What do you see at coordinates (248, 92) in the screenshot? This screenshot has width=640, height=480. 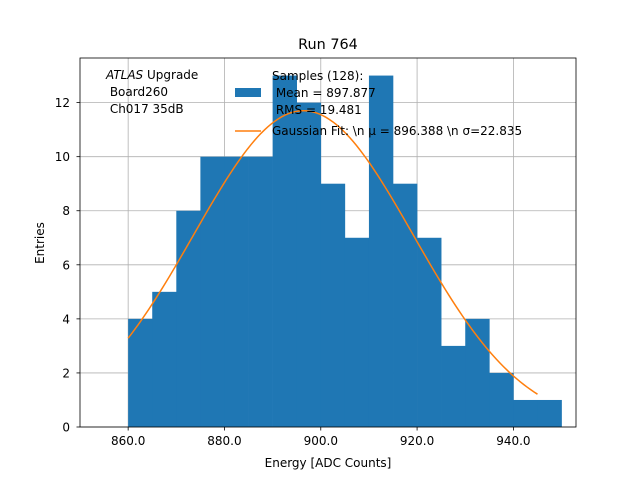 I see `legend-swatch-samples` at bounding box center [248, 92].